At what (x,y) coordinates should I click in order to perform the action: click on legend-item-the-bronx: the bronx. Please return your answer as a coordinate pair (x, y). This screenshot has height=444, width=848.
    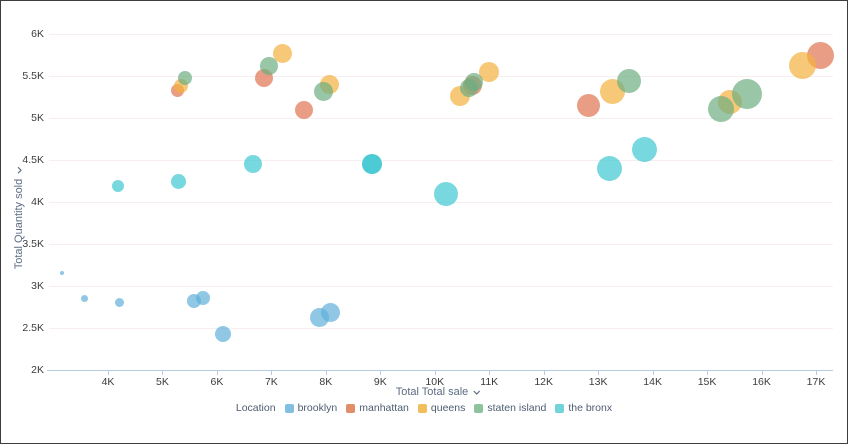
    Looking at the image, I should click on (583, 408).